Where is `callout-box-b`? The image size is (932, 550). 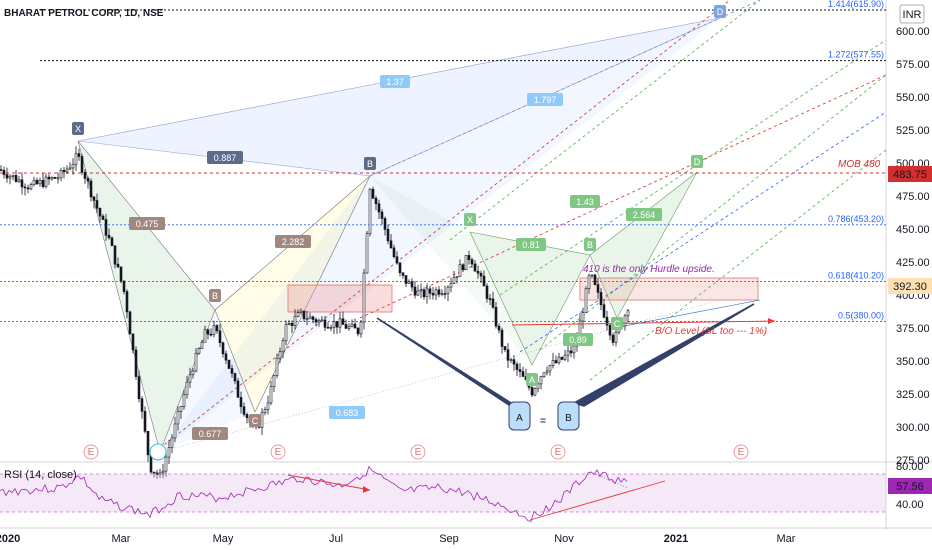 callout-box-b is located at coordinates (568, 416).